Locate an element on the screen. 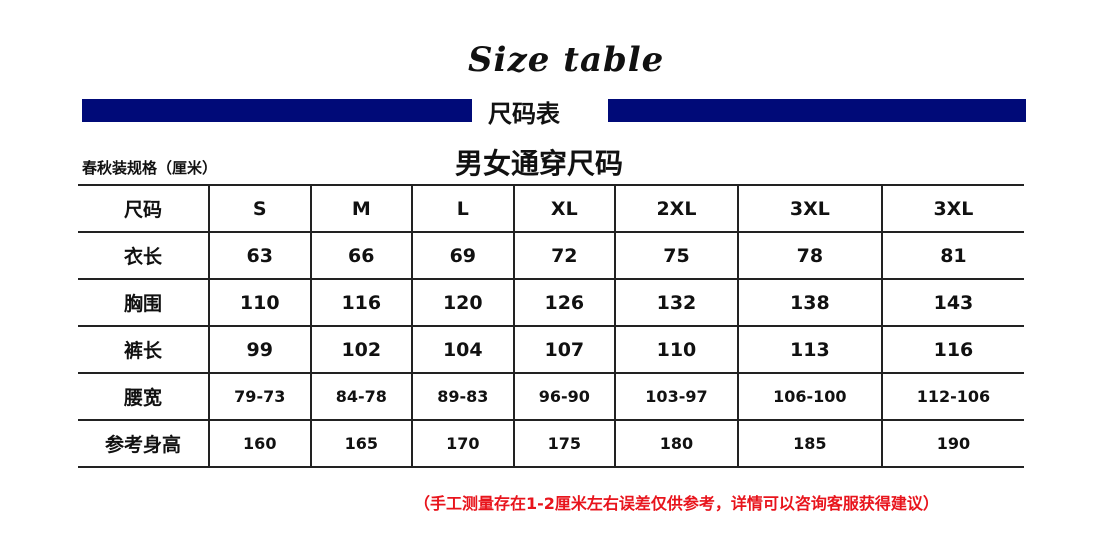 The width and height of the screenshot is (1100, 549). table-cell: 89-83 is located at coordinates (463, 396).